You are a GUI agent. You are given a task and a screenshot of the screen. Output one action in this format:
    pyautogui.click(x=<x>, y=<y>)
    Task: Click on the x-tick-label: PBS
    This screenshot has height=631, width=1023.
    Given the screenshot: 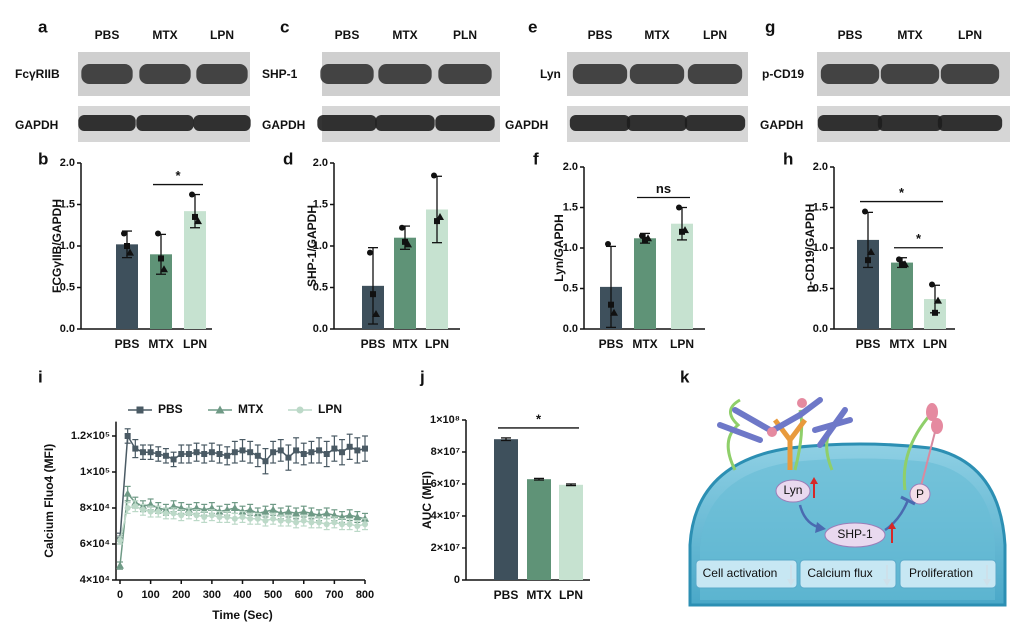 What is the action you would take?
    pyautogui.click(x=127, y=344)
    